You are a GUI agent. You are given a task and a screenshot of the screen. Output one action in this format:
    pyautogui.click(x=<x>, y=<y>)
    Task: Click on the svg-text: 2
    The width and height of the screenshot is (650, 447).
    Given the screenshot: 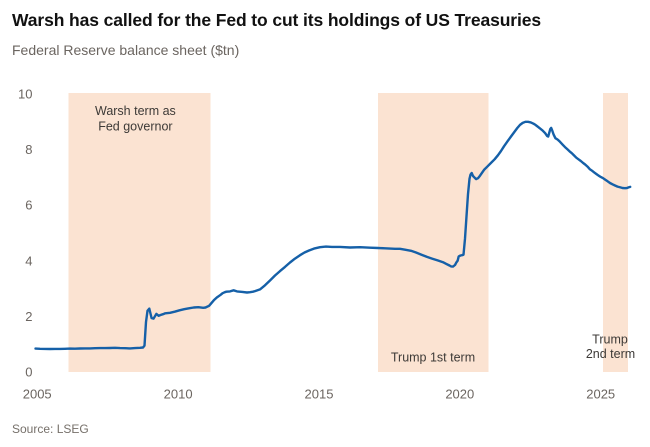 What is the action you would take?
    pyautogui.click(x=28, y=316)
    